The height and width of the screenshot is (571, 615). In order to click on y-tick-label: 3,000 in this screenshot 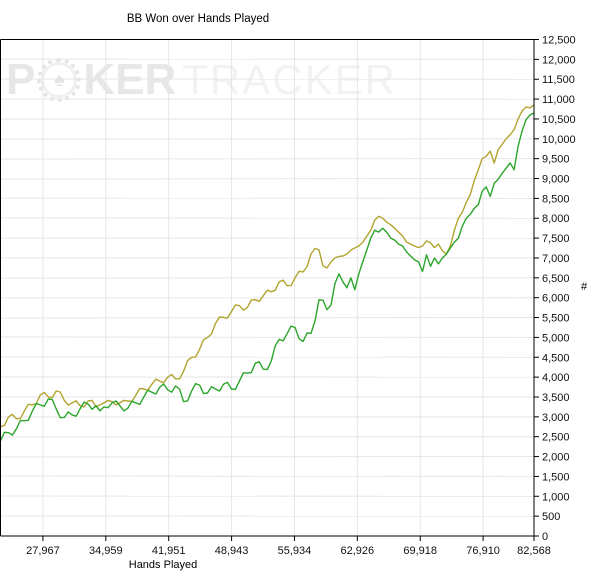, I will do `click(556, 418)`.